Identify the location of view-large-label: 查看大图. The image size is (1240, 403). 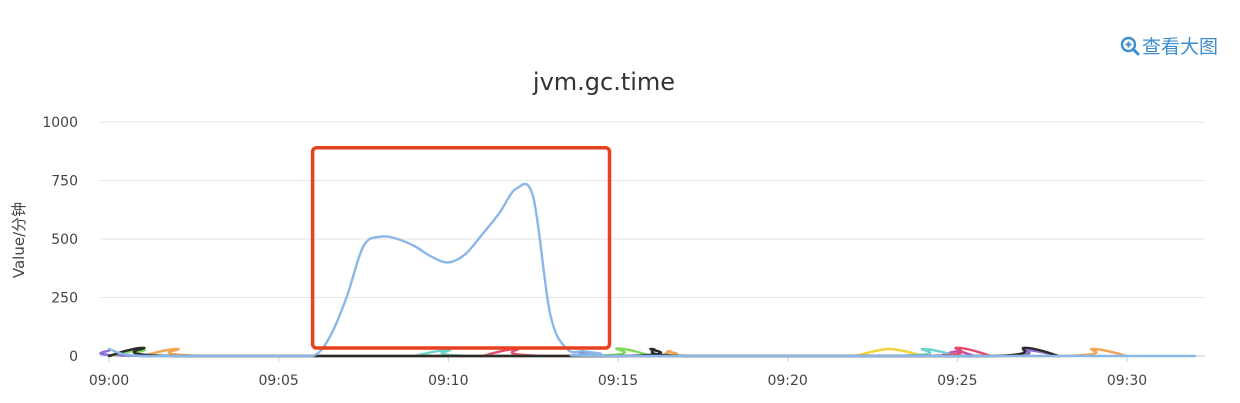
(1179, 47).